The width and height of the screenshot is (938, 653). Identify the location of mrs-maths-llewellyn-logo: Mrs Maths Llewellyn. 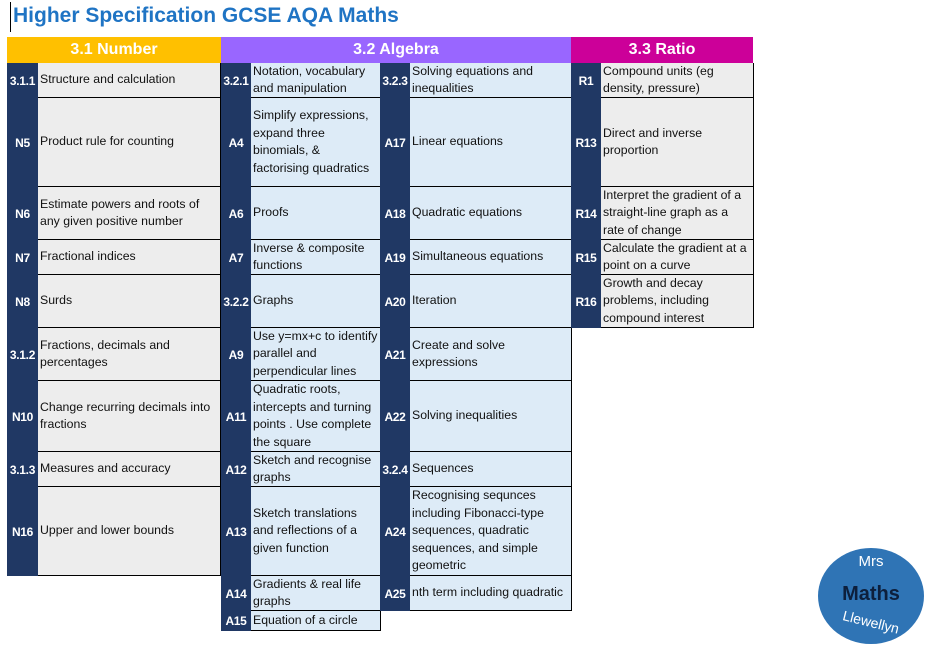
(871, 596).